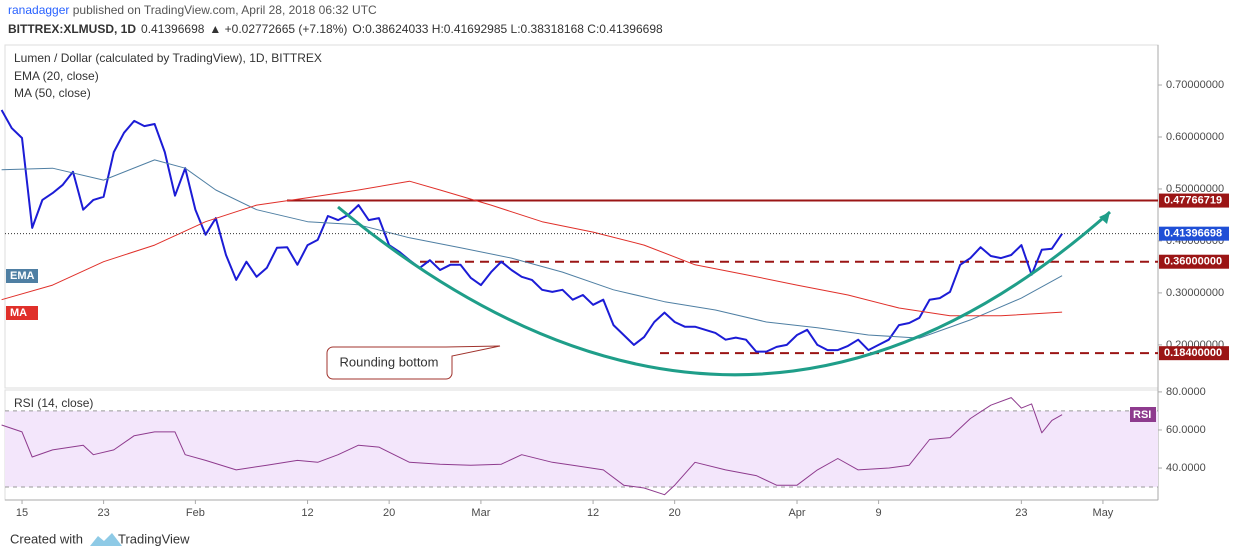  What do you see at coordinates (581, 449) in the screenshot?
I see `rsi-band-fill` at bounding box center [581, 449].